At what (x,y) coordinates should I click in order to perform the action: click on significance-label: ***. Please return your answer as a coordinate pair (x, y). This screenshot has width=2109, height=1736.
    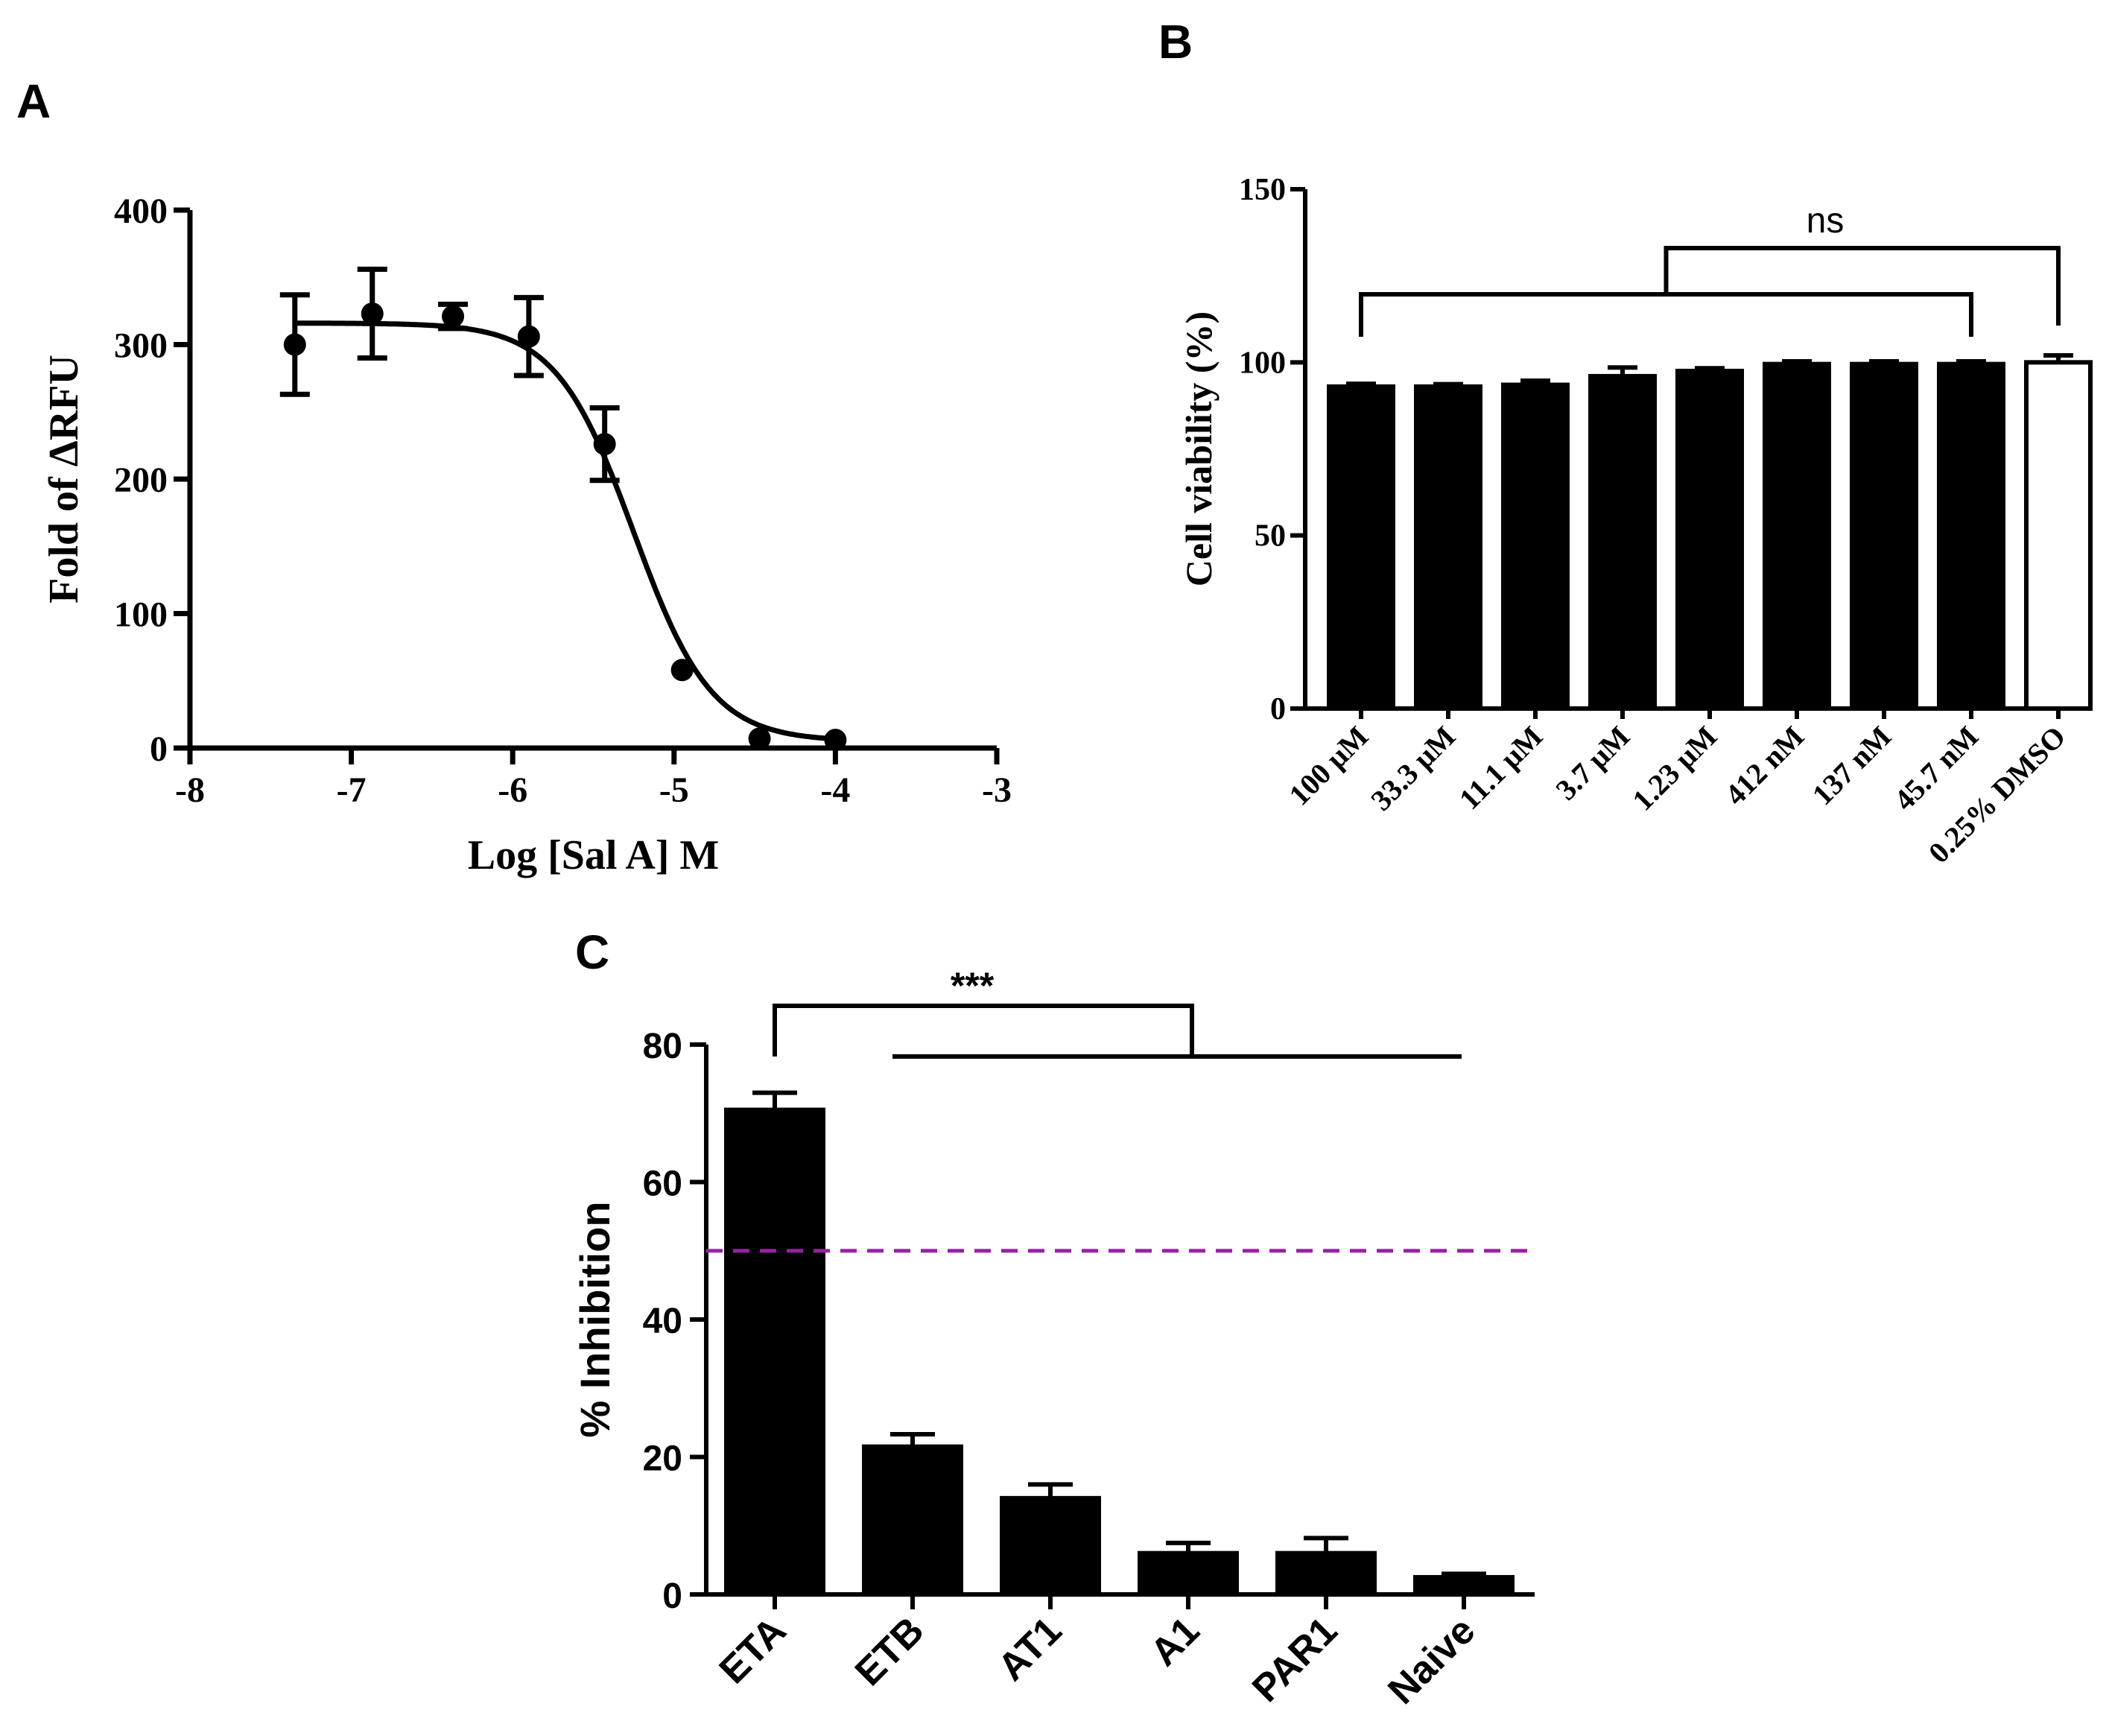
    Looking at the image, I should click on (973, 986).